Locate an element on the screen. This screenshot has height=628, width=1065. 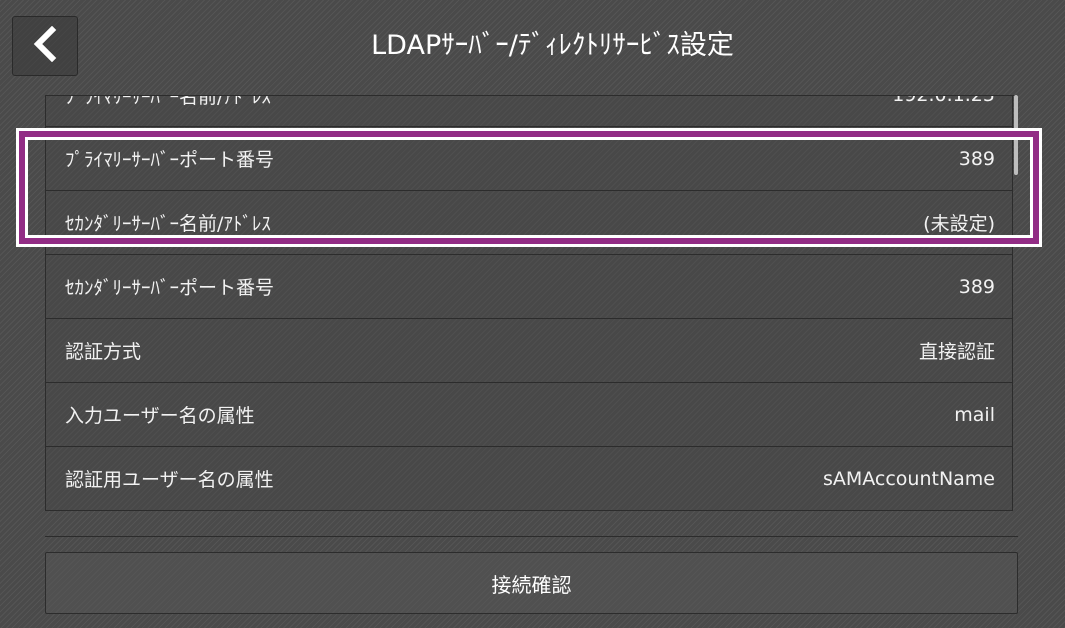
list-item-input-username-attribute: 入力ユーザー名の属性 mail is located at coordinates (529, 415).